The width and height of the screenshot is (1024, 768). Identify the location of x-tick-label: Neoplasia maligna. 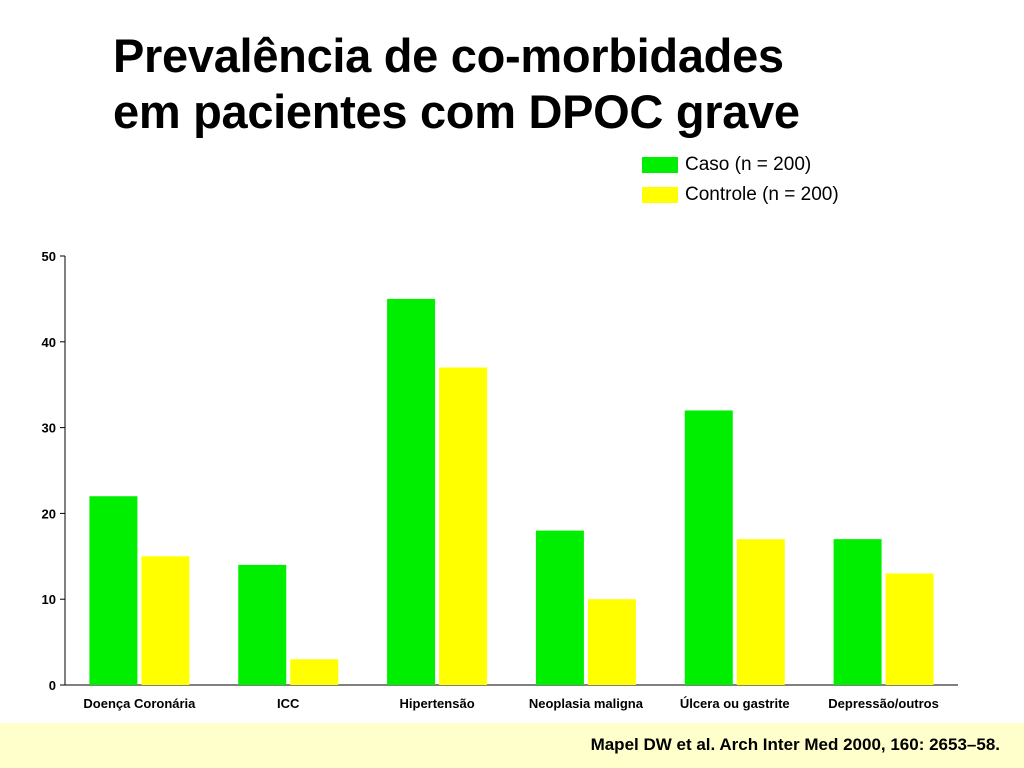
(586, 703).